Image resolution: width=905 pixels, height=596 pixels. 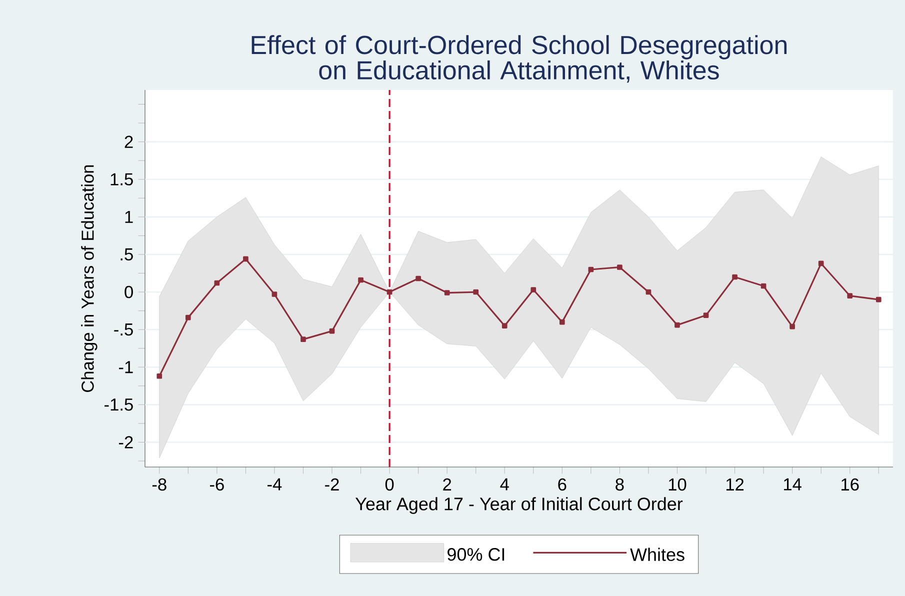 What do you see at coordinates (118, 404) in the screenshot?
I see `y-tick-label: -1.5` at bounding box center [118, 404].